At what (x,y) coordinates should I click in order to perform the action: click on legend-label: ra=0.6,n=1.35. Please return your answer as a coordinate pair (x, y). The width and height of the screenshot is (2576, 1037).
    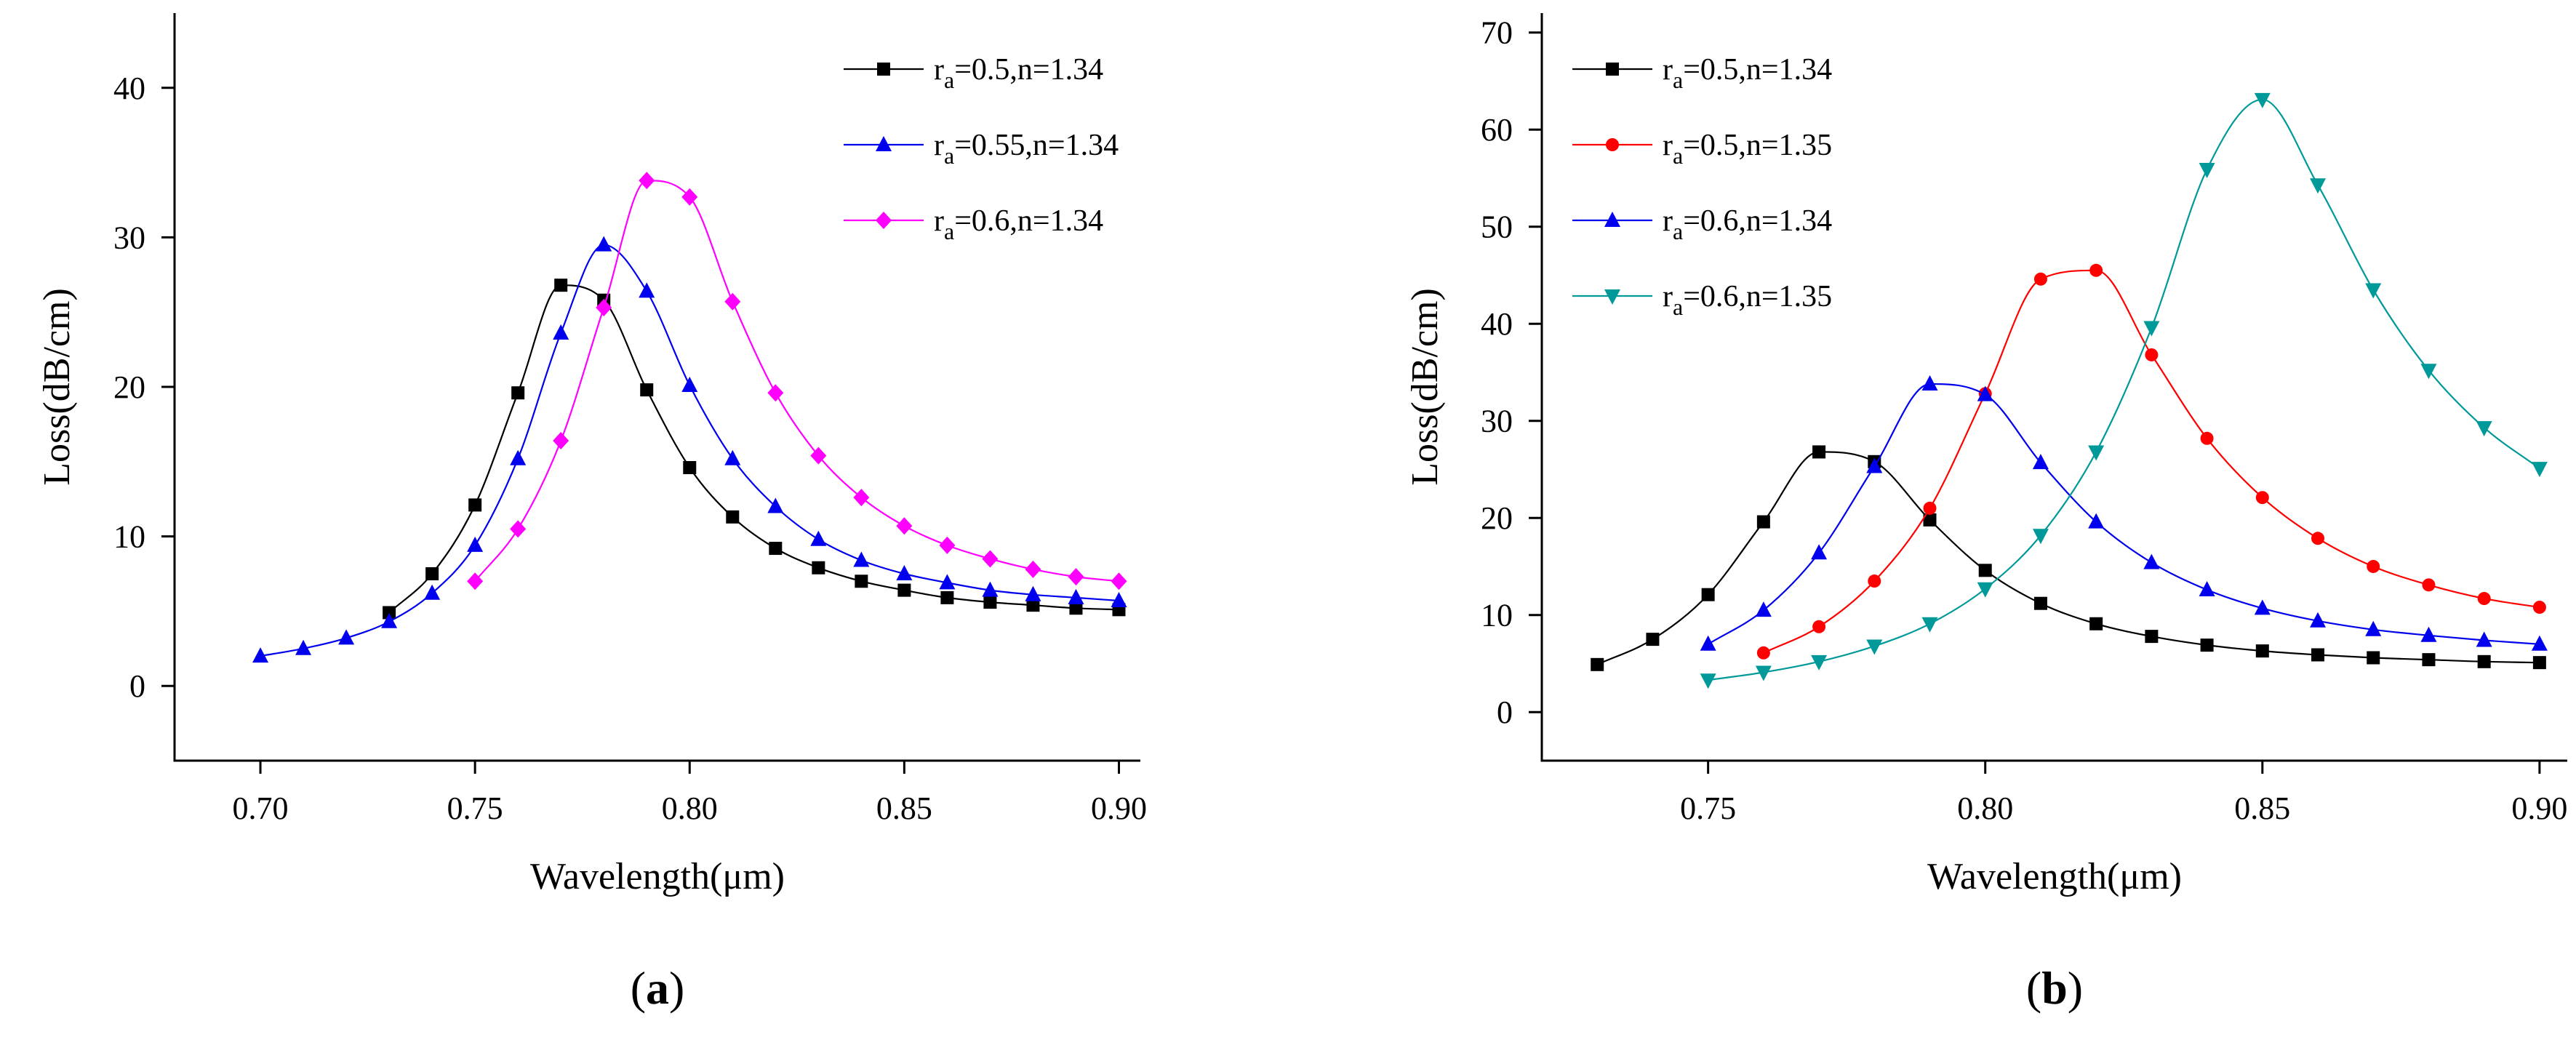
    Looking at the image, I should click on (1747, 300).